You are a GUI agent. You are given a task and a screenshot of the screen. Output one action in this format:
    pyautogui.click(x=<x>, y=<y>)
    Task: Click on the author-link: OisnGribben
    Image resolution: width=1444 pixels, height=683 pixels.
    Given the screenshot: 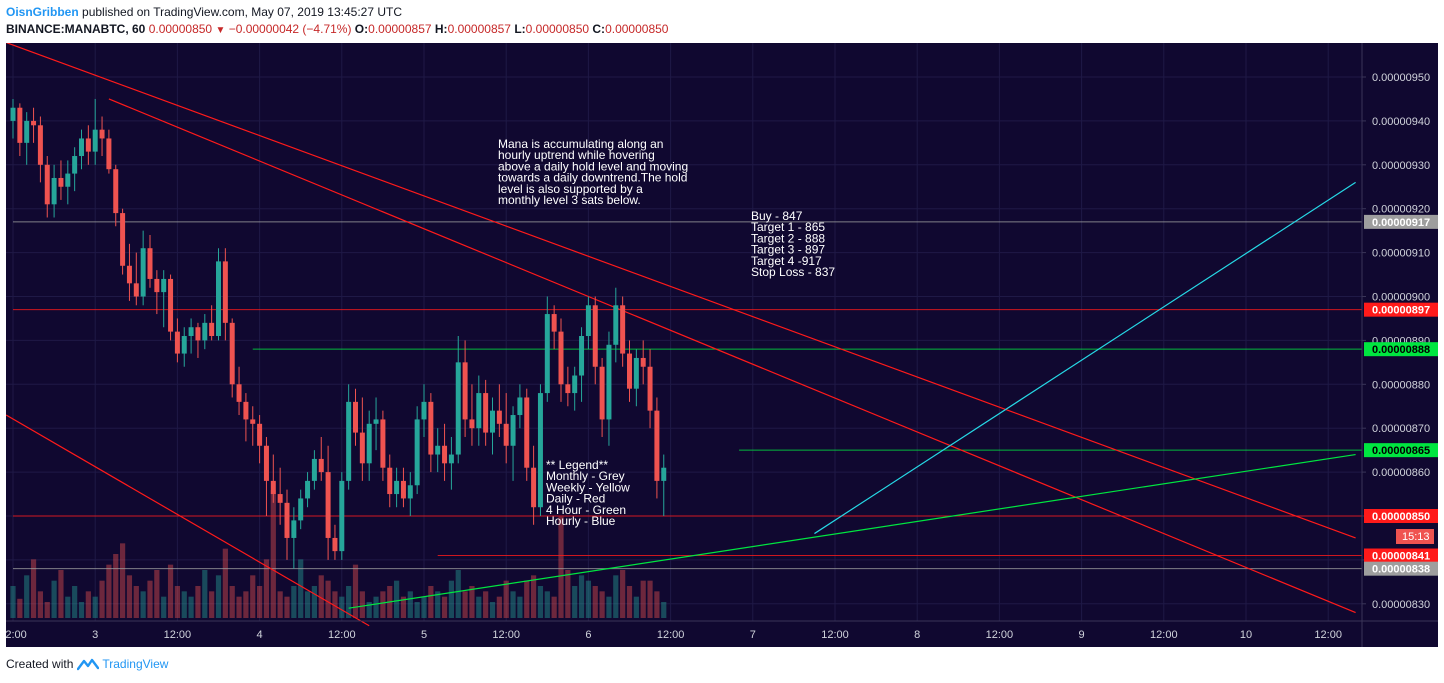 What is the action you would take?
    pyautogui.click(x=42, y=12)
    